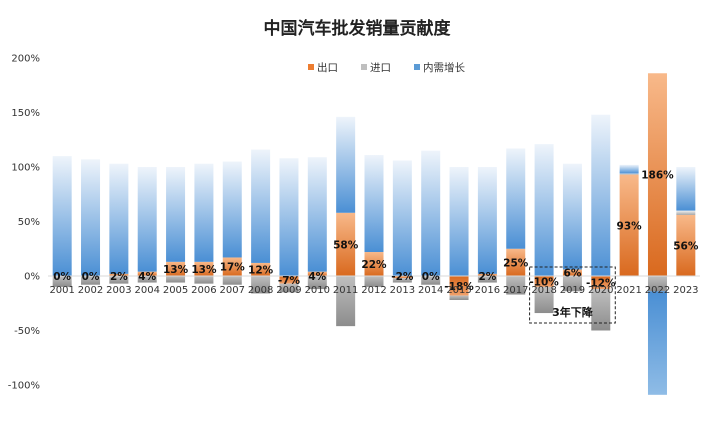  Describe the element at coordinates (146, 290) in the screenshot. I see `x-tick-label: 2004` at that location.